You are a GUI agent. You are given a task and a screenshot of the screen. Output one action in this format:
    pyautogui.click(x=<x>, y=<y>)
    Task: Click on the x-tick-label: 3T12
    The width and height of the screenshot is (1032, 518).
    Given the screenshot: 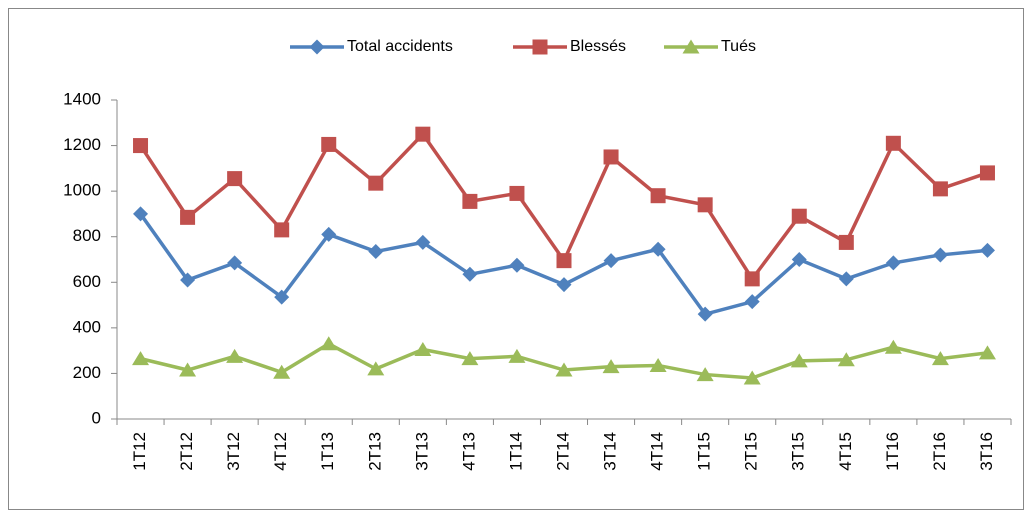 What is the action you would take?
    pyautogui.click(x=233, y=451)
    